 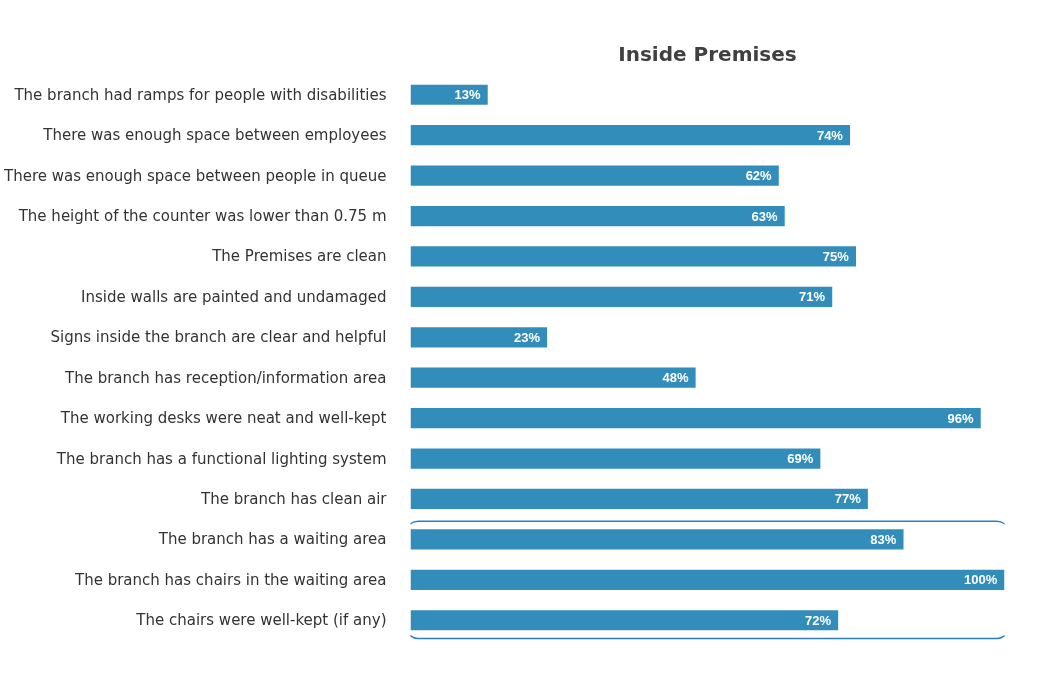 I want to click on data-label: 75%, so click(x=836, y=256).